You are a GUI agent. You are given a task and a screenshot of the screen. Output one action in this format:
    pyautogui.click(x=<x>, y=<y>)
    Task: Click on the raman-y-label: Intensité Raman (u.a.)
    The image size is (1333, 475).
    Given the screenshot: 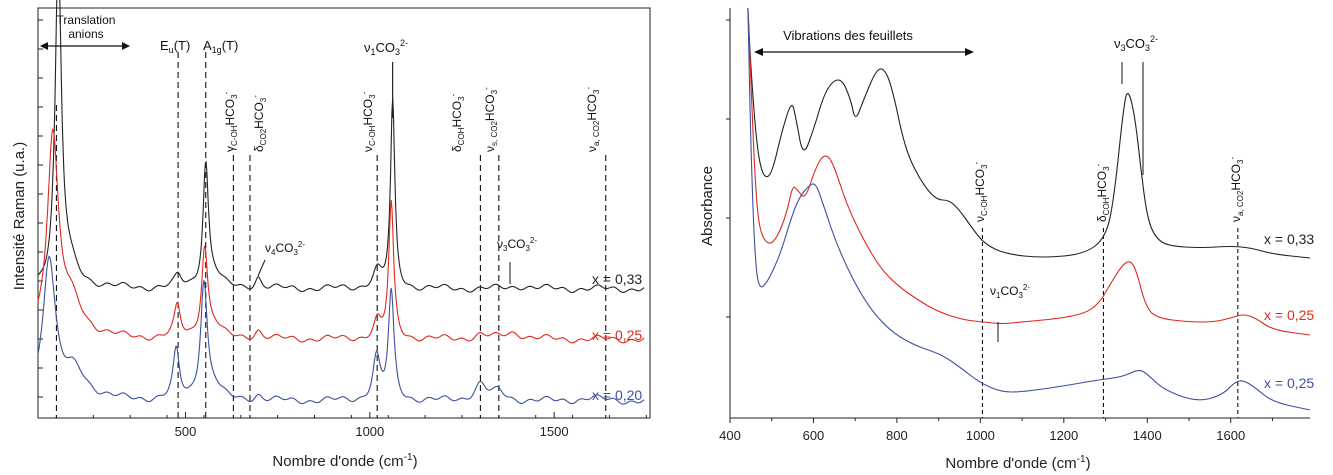 What is the action you would take?
    pyautogui.click(x=19, y=216)
    